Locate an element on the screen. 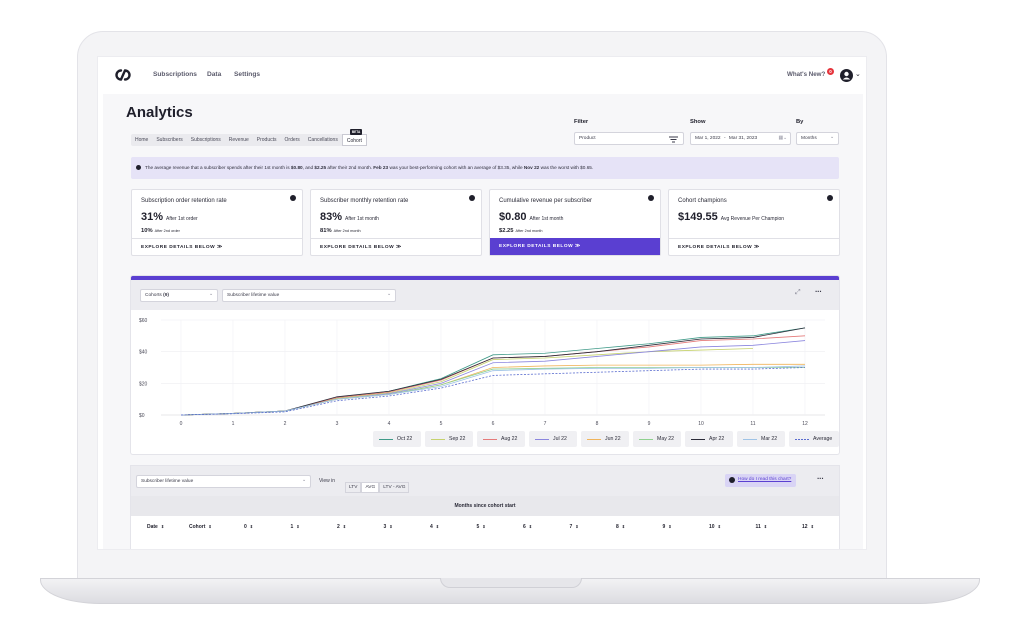 The image size is (1024, 635). date-range-picker: Mar 1, 2022 - Mar 31, 2023 ▦⌄ is located at coordinates (740, 138).